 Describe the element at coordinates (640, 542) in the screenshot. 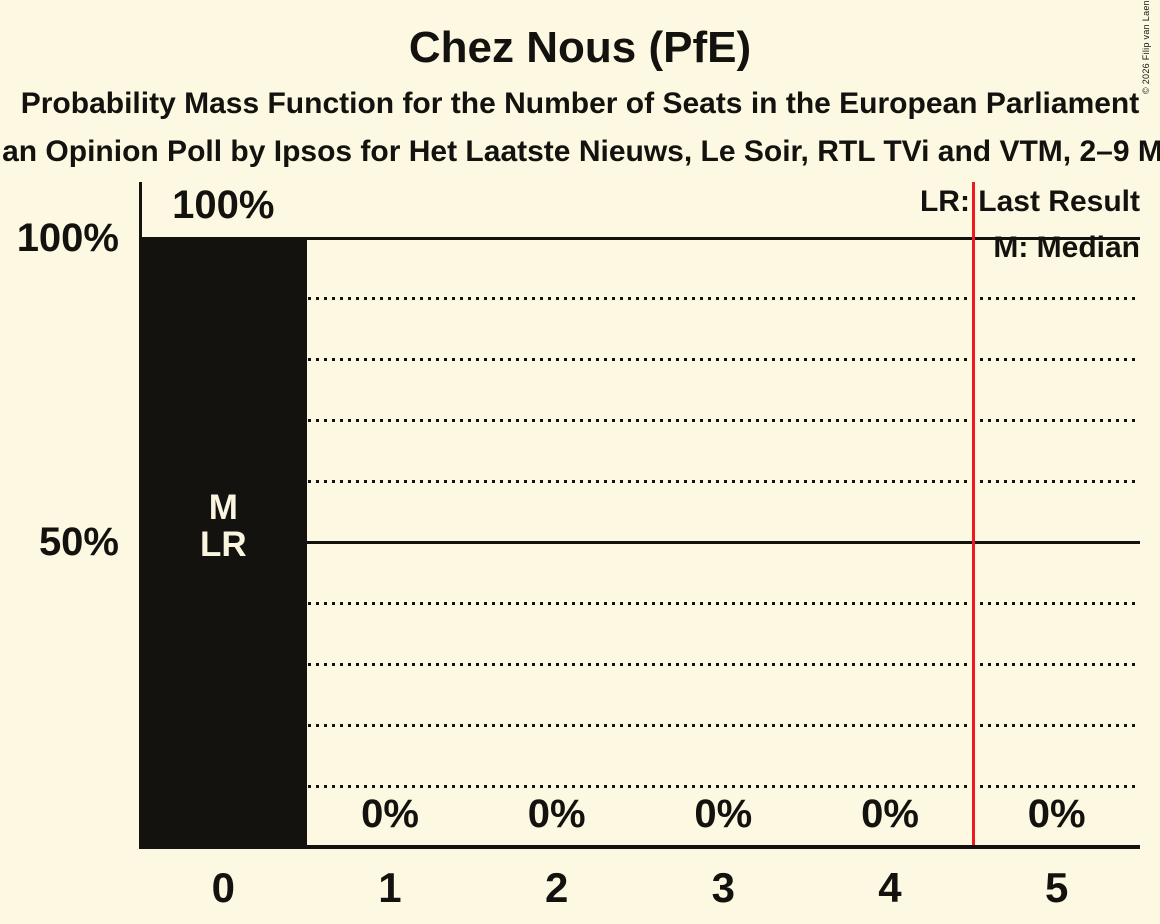

I see `gridline-50pct` at that location.